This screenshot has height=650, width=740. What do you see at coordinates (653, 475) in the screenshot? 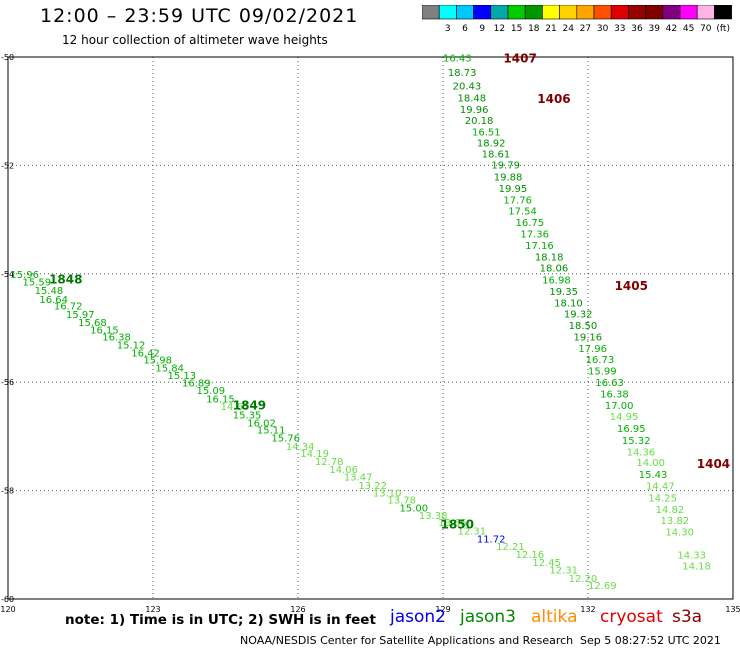
I see `track-east-value-label: 15.43` at bounding box center [653, 475].